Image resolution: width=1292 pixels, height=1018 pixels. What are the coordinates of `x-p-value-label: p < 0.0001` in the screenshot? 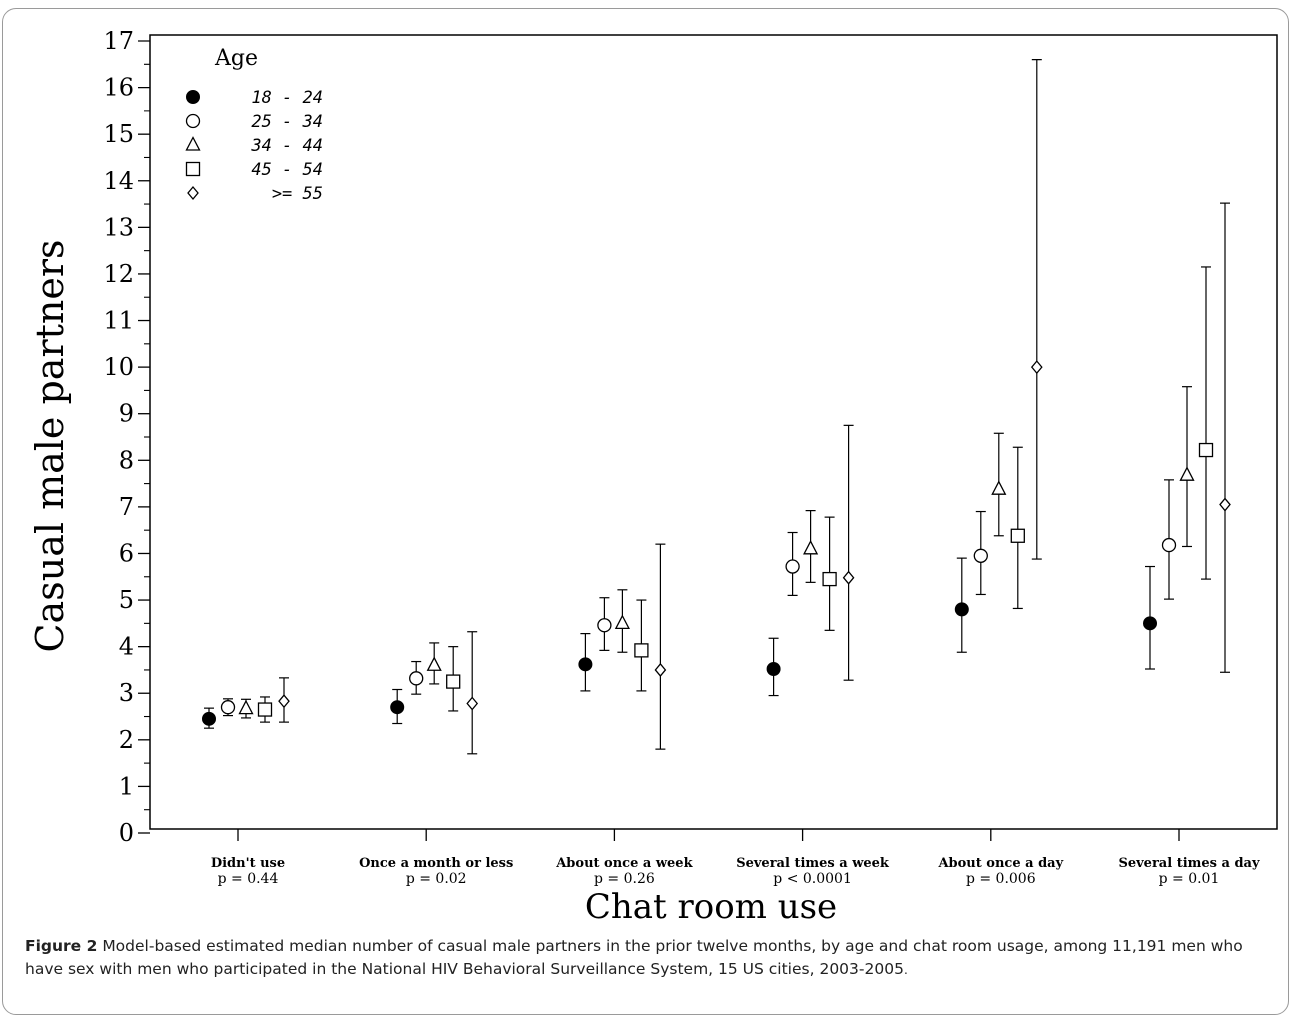 It's located at (812, 879).